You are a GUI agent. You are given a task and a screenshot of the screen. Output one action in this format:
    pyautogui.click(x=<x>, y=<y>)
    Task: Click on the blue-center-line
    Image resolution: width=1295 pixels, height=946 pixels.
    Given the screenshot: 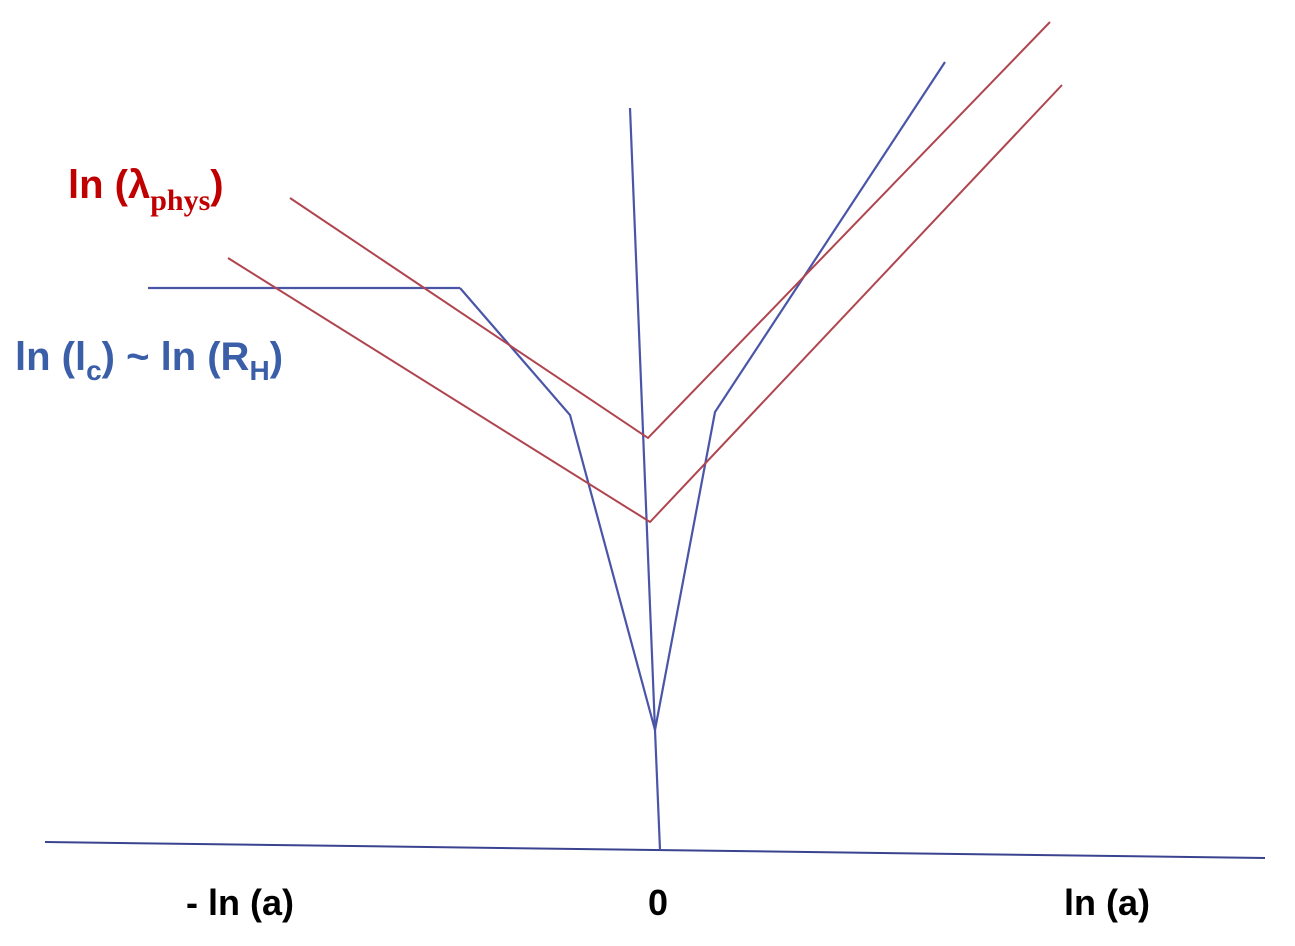 What is the action you would take?
    pyautogui.click(x=645, y=479)
    